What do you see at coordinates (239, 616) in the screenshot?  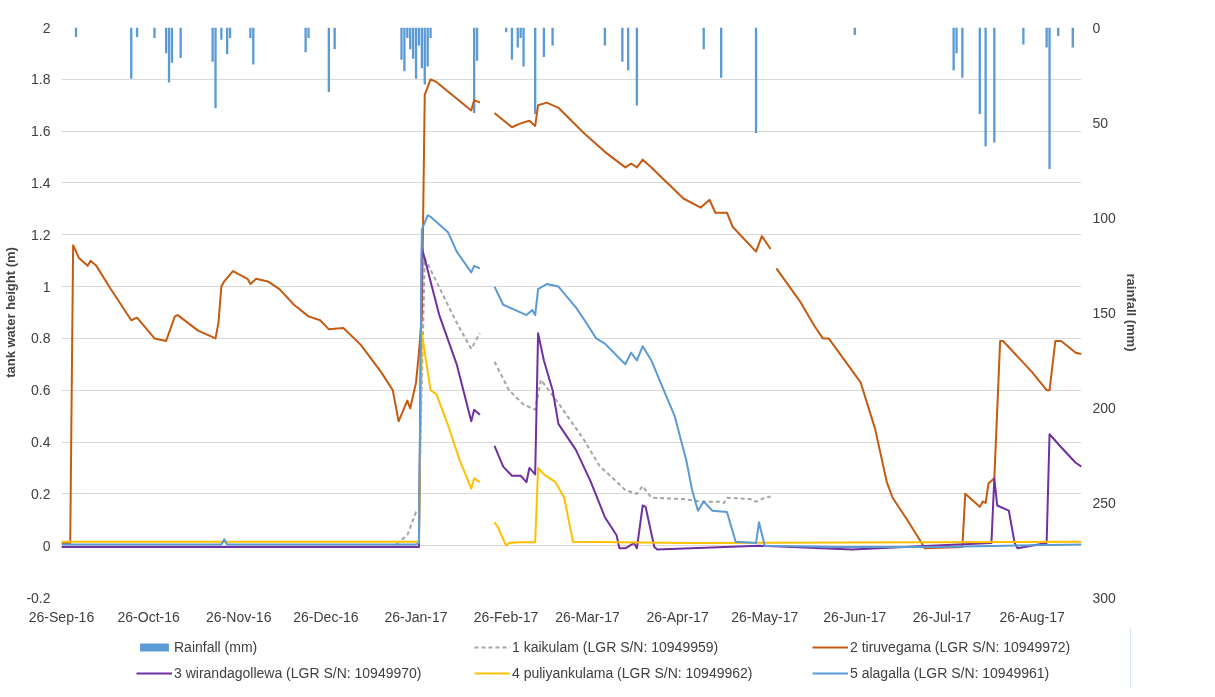 I see `x-tick-label: 26-Nov-16` at bounding box center [239, 616].